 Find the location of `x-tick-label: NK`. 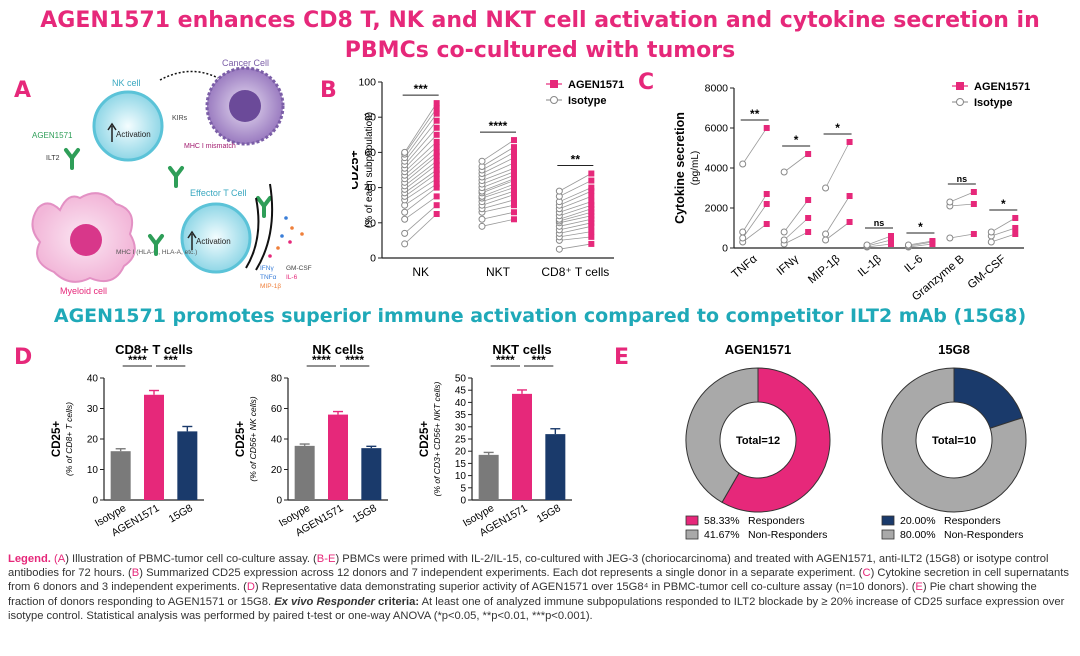

x-tick-label: NK is located at coordinates (420, 272).